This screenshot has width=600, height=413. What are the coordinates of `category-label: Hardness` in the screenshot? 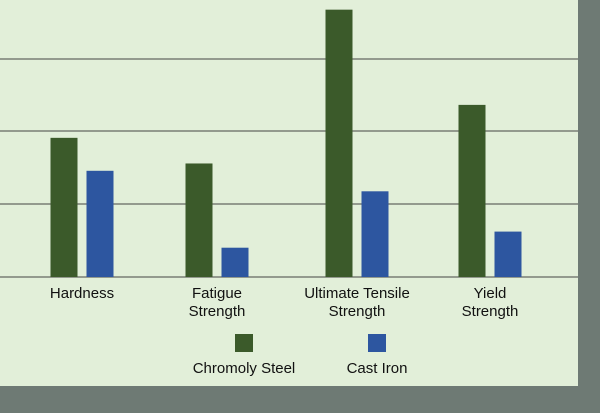 It's located at (82, 293).